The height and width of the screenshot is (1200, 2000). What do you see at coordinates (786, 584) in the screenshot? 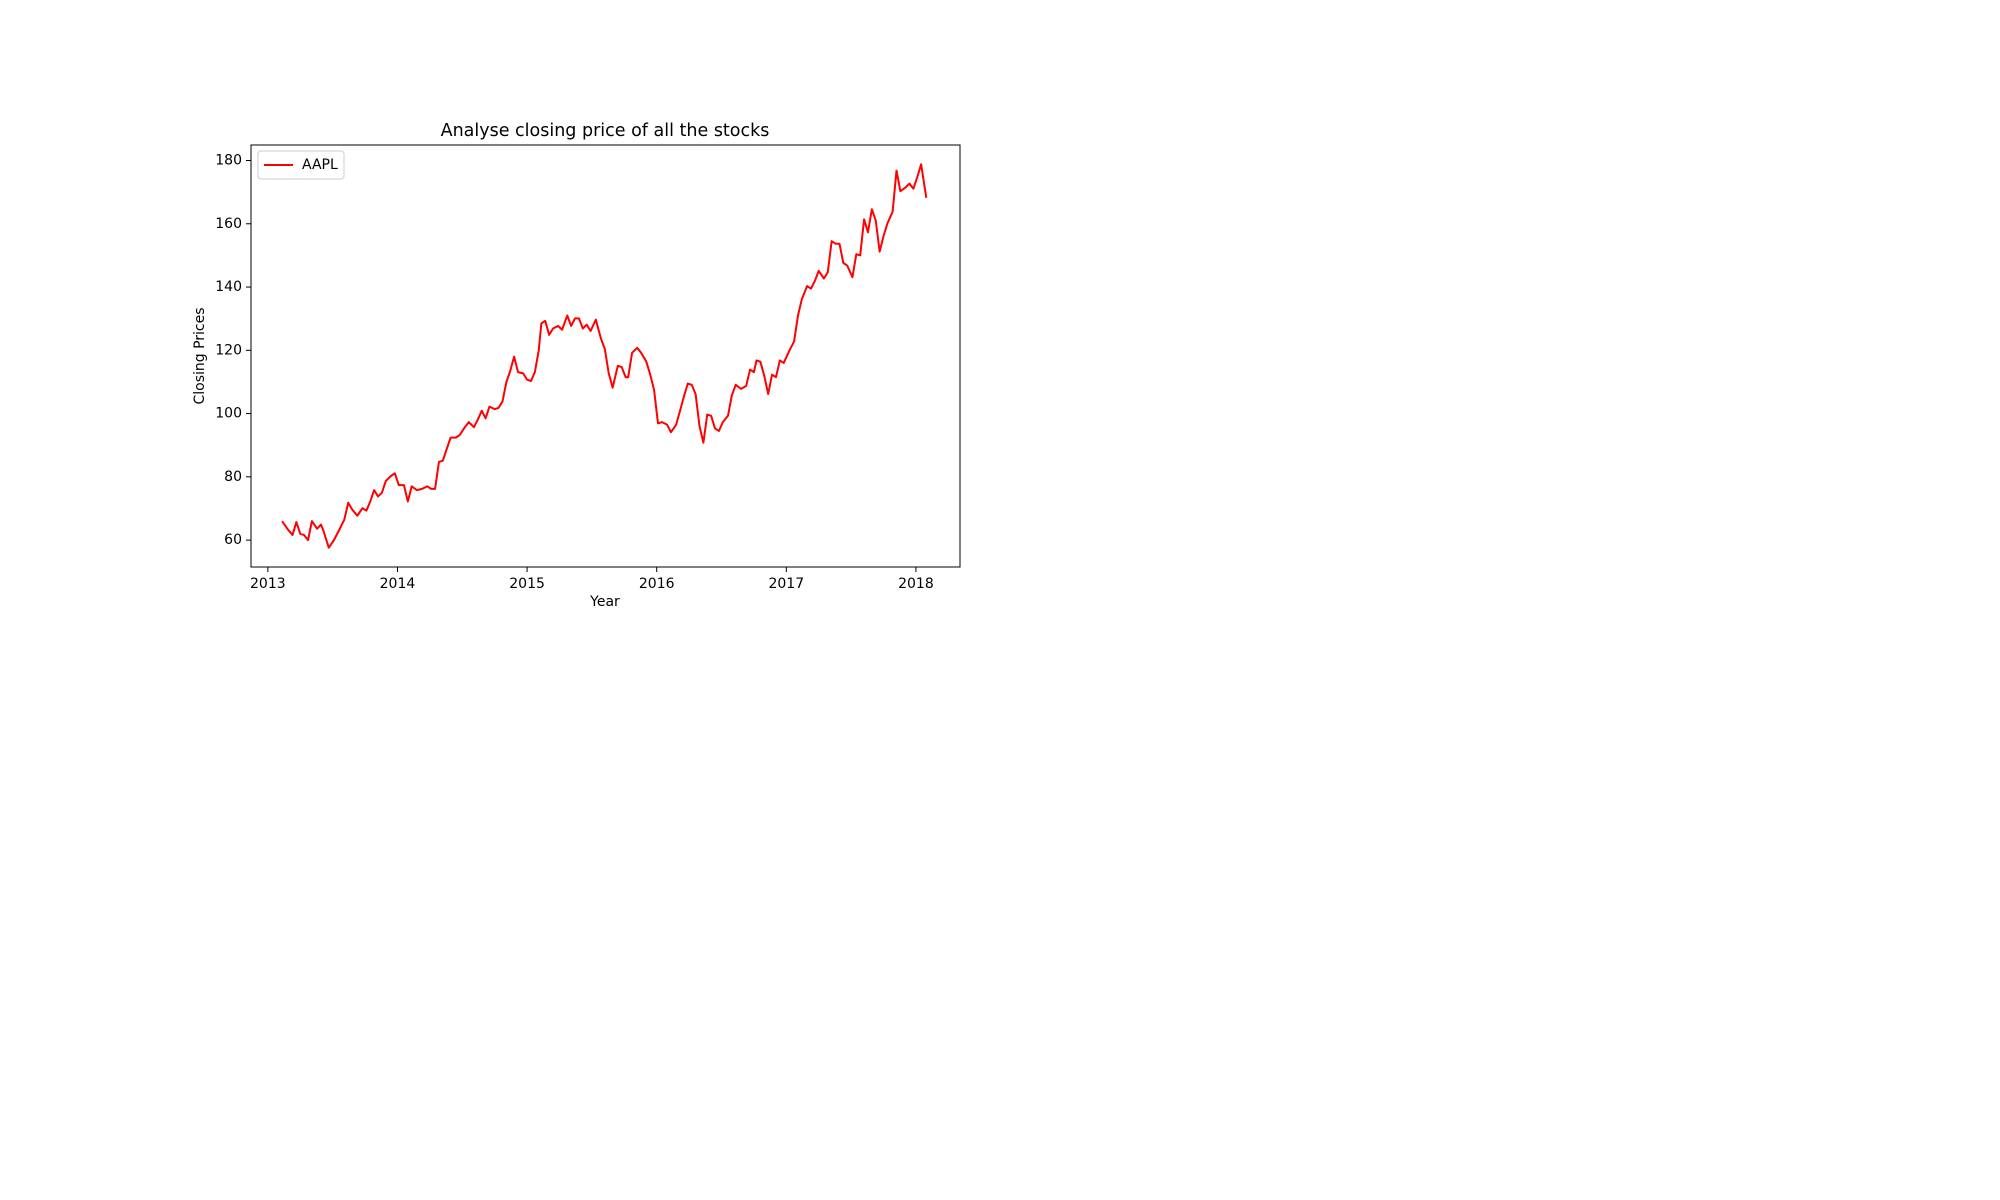
I see `x-tick-label: 2017` at bounding box center [786, 584].